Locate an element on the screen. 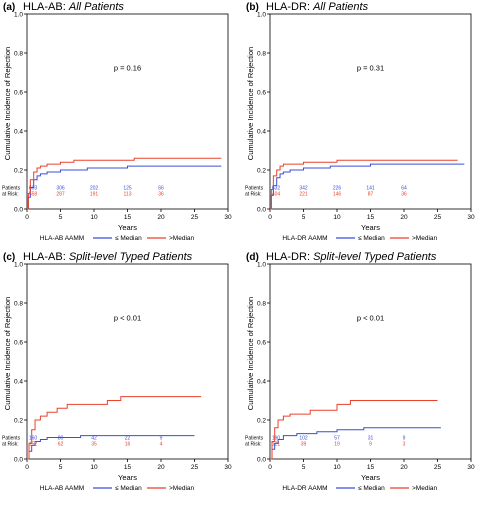  risk-count-above-median: 36 is located at coordinates (404, 195).